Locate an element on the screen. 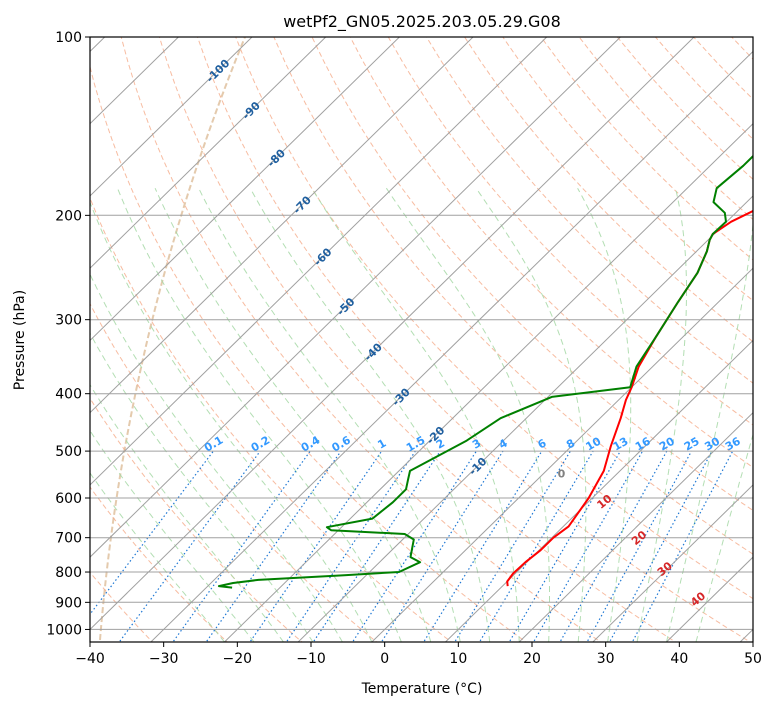 This screenshot has height=708, width=775. x-tick-label: −20 is located at coordinates (238, 659).